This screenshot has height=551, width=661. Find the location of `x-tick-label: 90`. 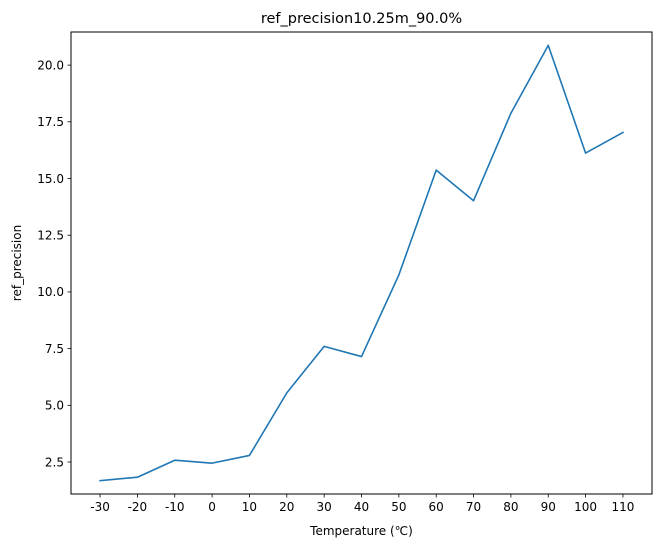

x-tick-label: 90 is located at coordinates (548, 507).